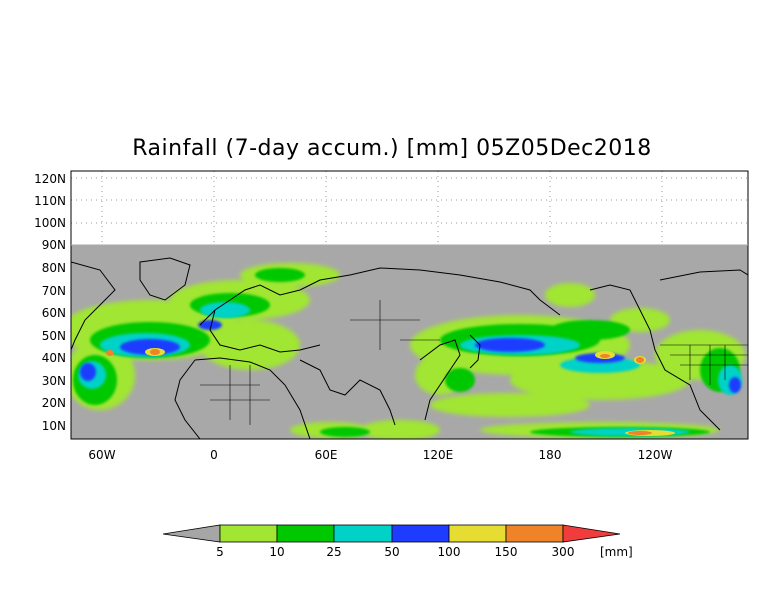 The width and height of the screenshot is (784, 612). What do you see at coordinates (53, 336) in the screenshot?
I see `lat-label-50n: 50N` at bounding box center [53, 336].